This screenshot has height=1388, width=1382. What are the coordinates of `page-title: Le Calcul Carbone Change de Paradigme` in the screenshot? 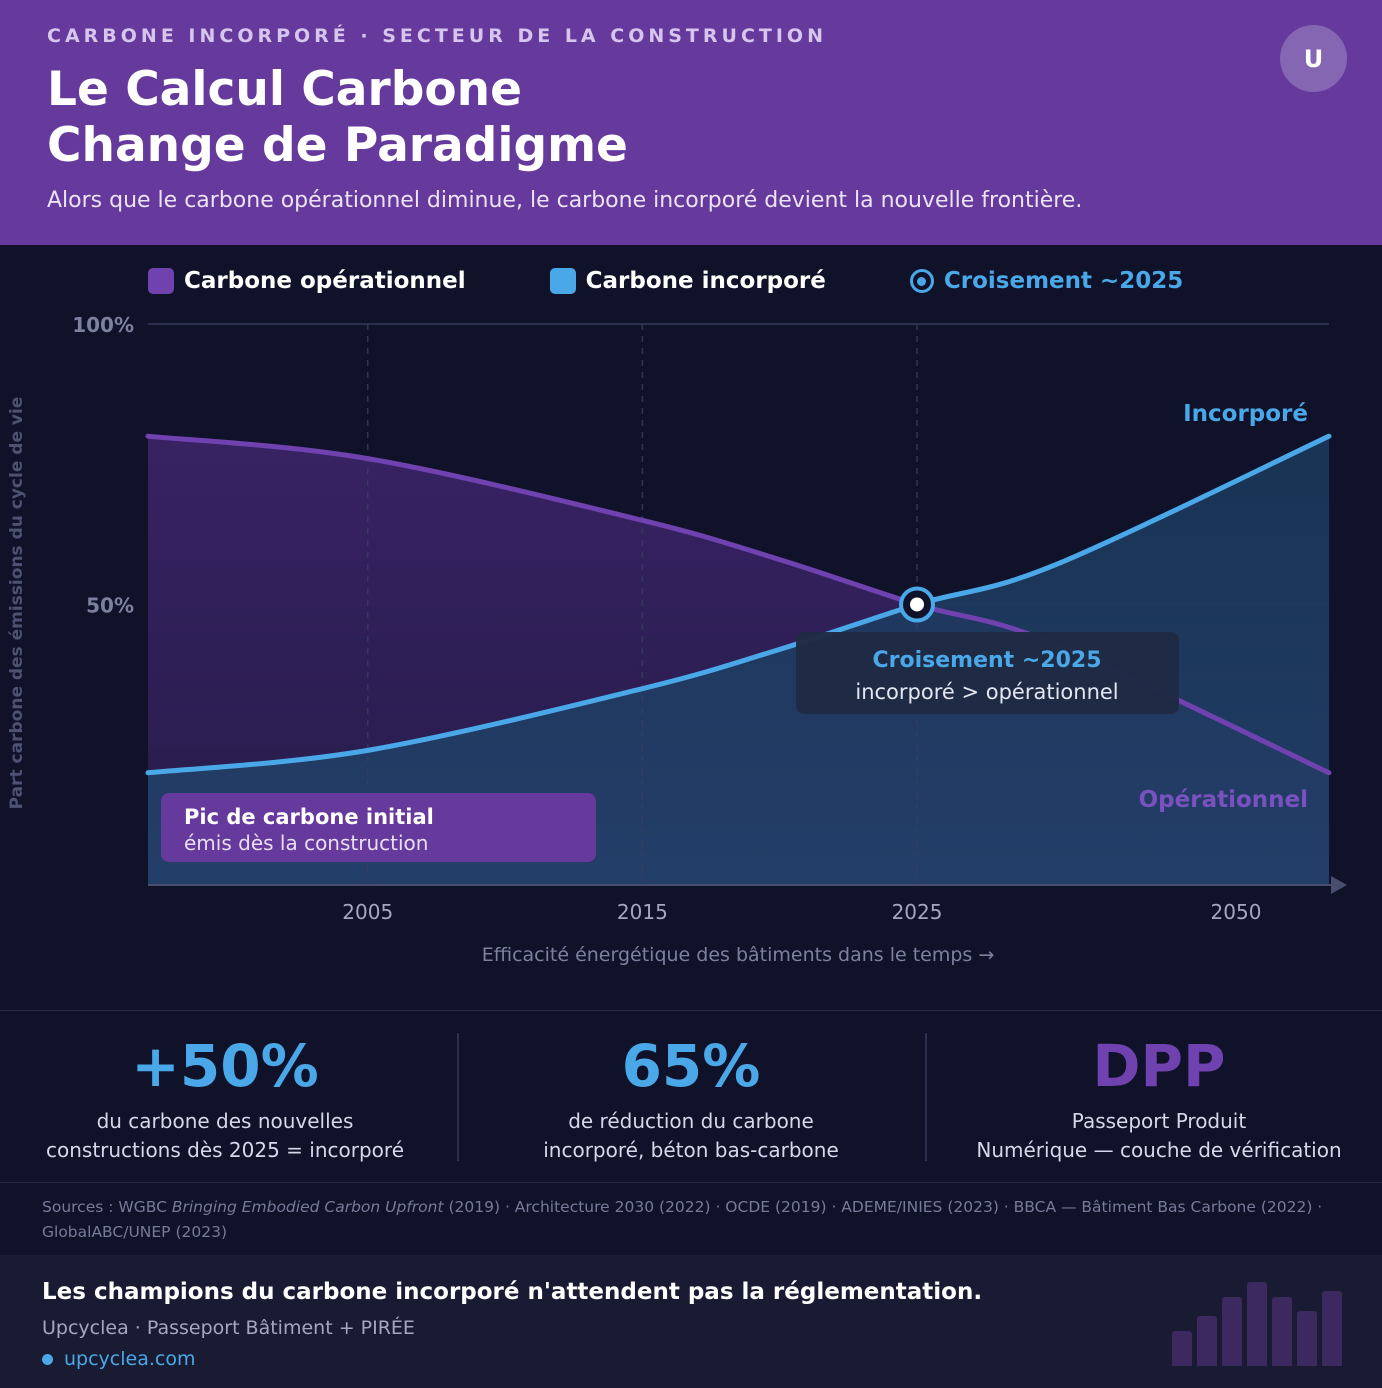 It's located at (337, 118).